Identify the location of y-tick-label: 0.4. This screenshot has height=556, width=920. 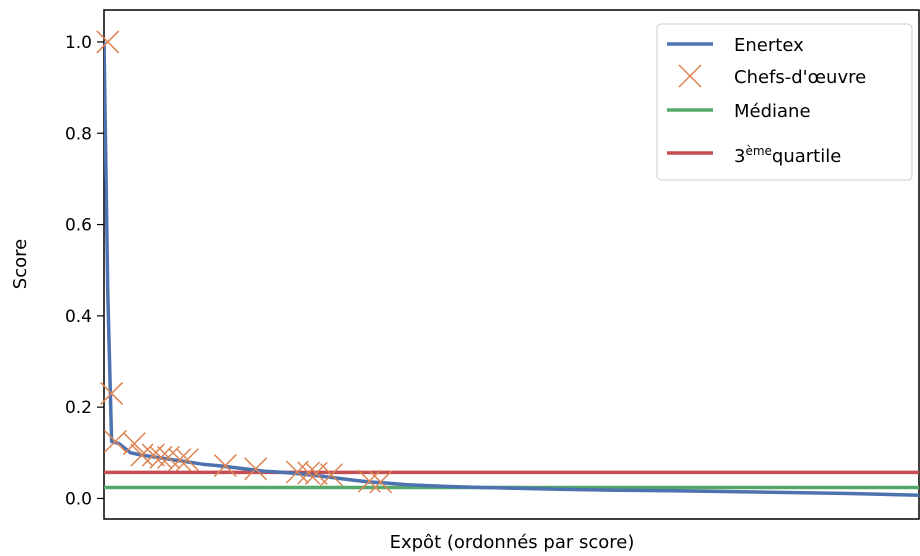
(78, 317).